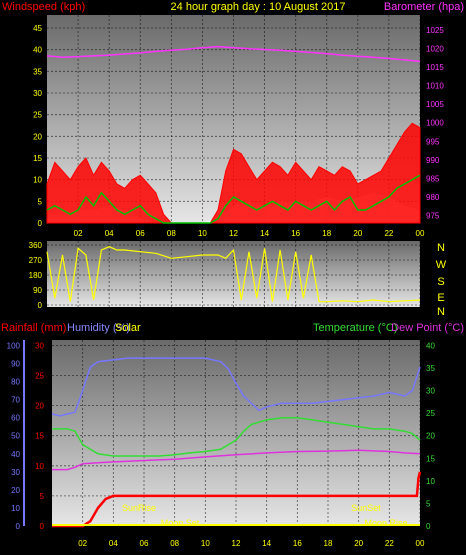 This screenshot has height=555, width=466. I want to click on humidity-tick-label: 80, so click(15, 382).